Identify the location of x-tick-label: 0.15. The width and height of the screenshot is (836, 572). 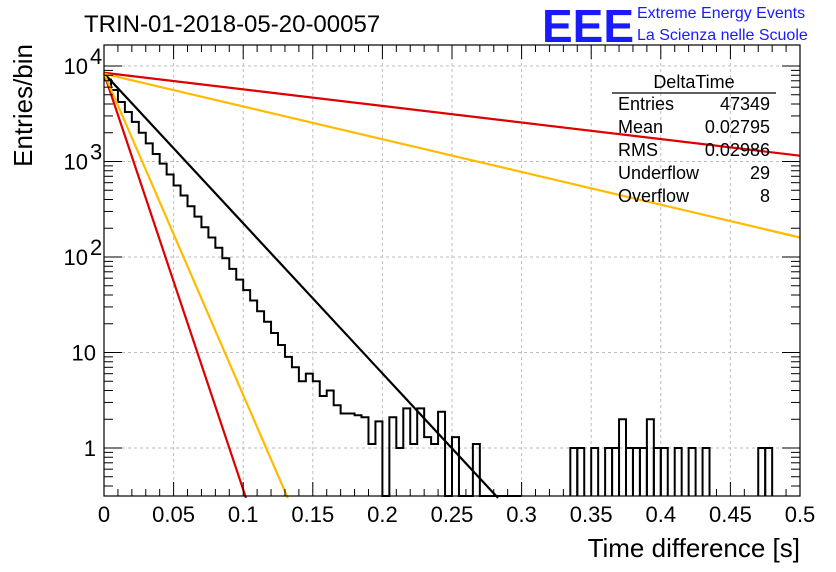
(312, 514).